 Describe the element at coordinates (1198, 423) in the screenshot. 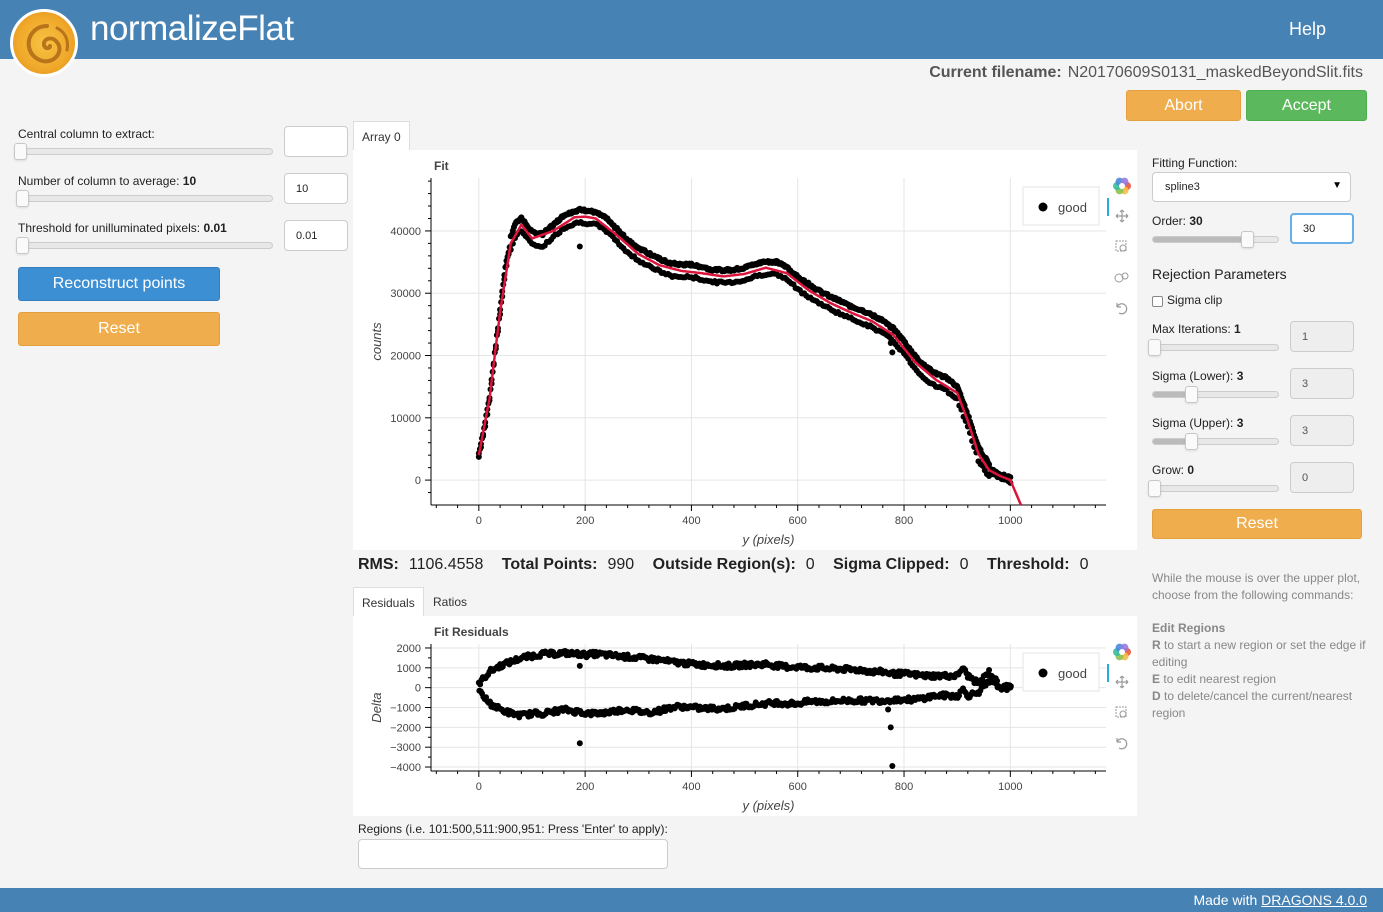

I see `sigma-upper-label: Sigma (Upper): 3` at that location.